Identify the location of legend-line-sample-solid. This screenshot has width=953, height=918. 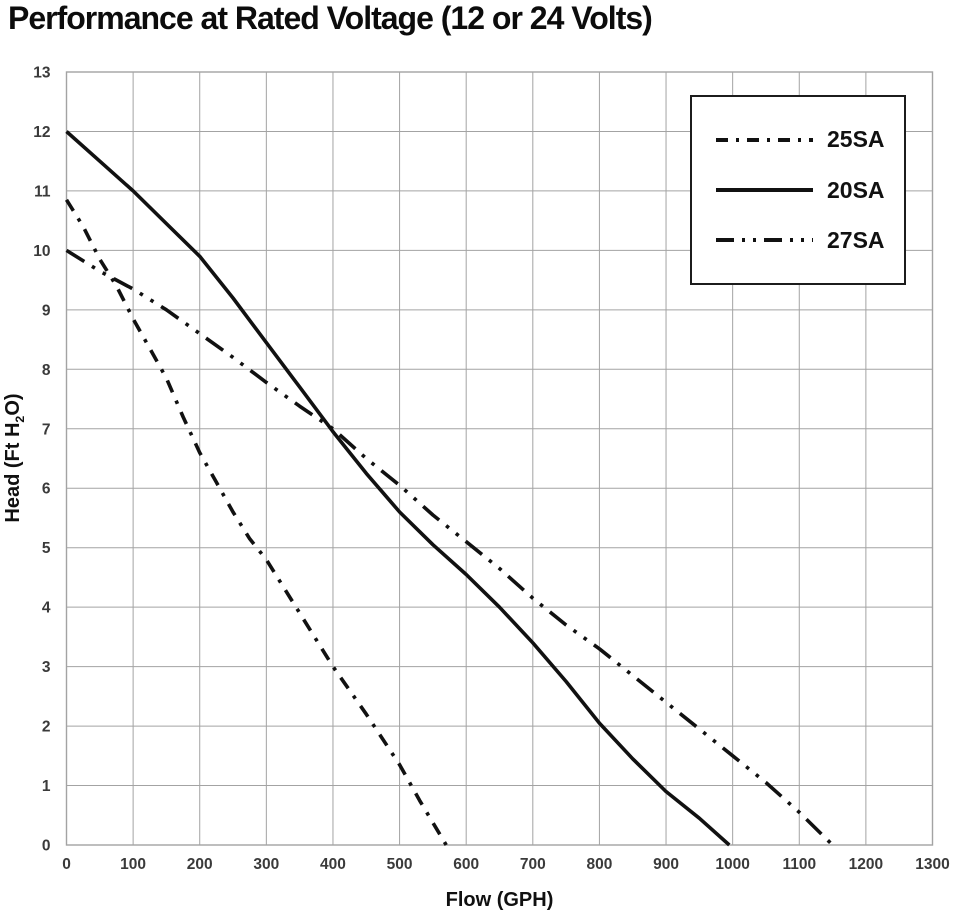
(764, 190).